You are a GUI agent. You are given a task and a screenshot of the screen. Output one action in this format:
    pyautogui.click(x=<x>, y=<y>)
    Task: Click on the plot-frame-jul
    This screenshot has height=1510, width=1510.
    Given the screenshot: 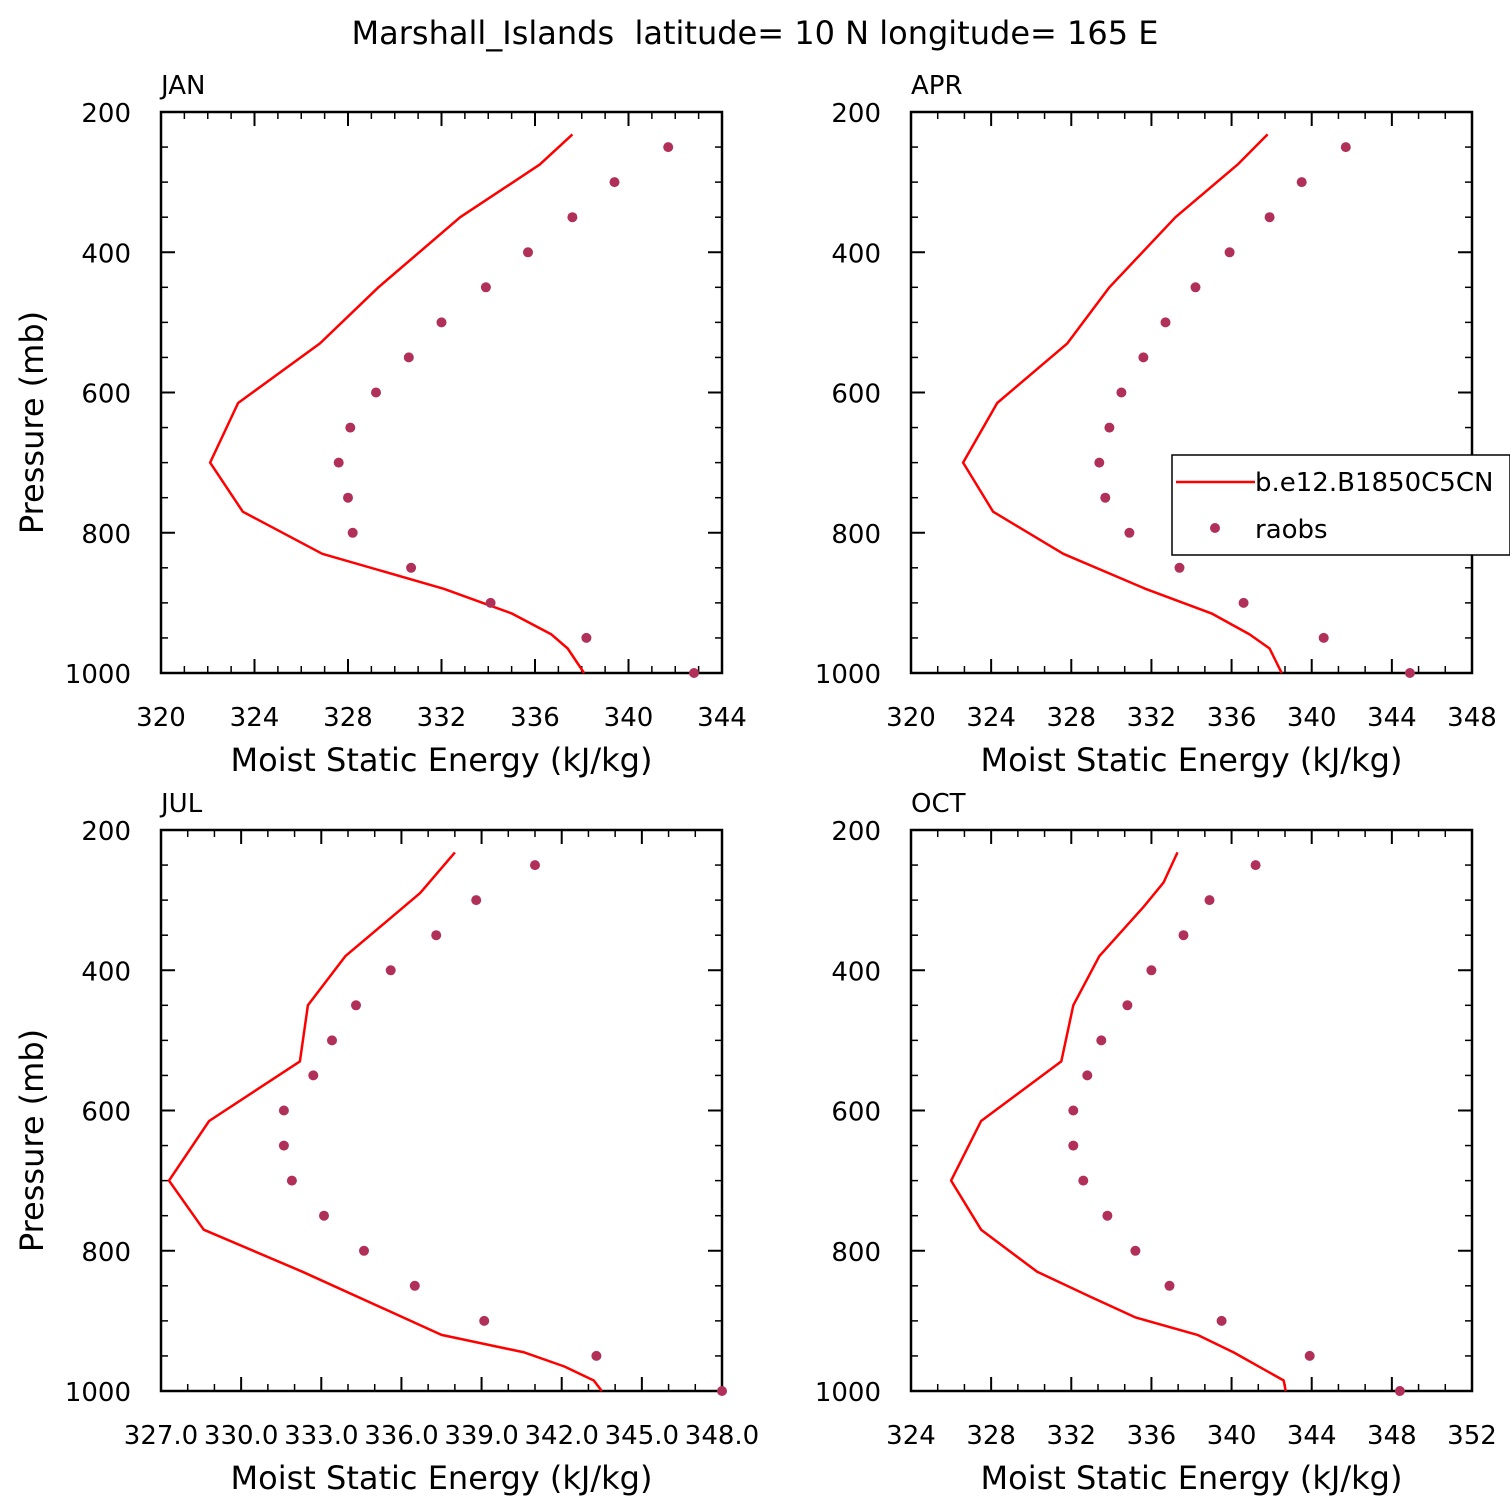 What is the action you would take?
    pyautogui.click(x=441, y=1110)
    